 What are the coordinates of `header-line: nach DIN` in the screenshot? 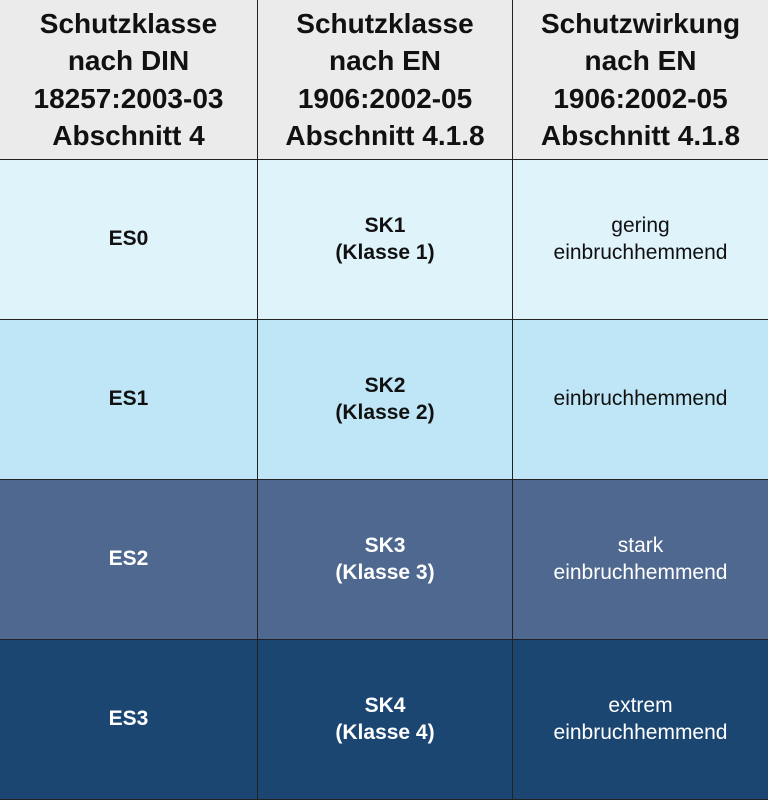 It's located at (128, 61).